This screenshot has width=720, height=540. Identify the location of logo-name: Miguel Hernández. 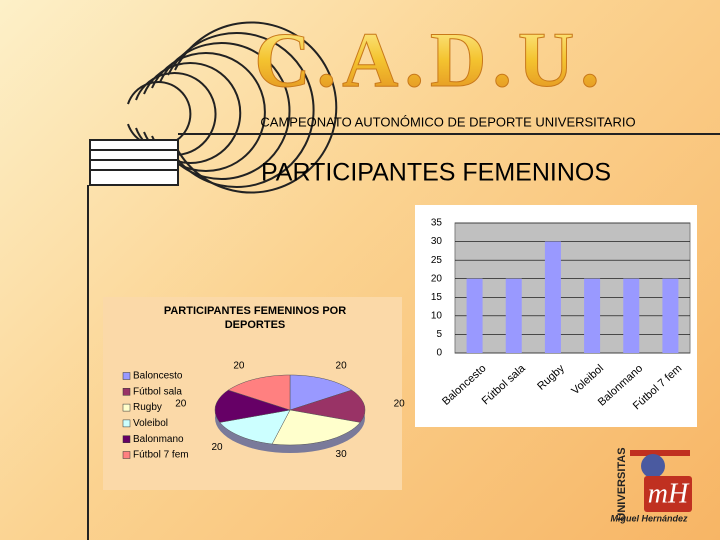
(649, 518).